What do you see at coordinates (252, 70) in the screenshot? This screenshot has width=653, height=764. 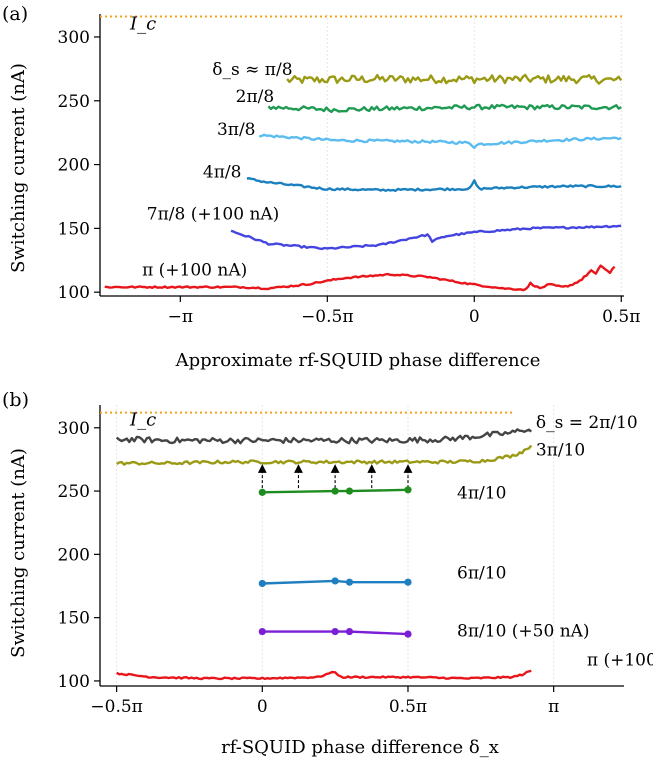 I see `series-label: δ_s ≈ π/8` at bounding box center [252, 70].